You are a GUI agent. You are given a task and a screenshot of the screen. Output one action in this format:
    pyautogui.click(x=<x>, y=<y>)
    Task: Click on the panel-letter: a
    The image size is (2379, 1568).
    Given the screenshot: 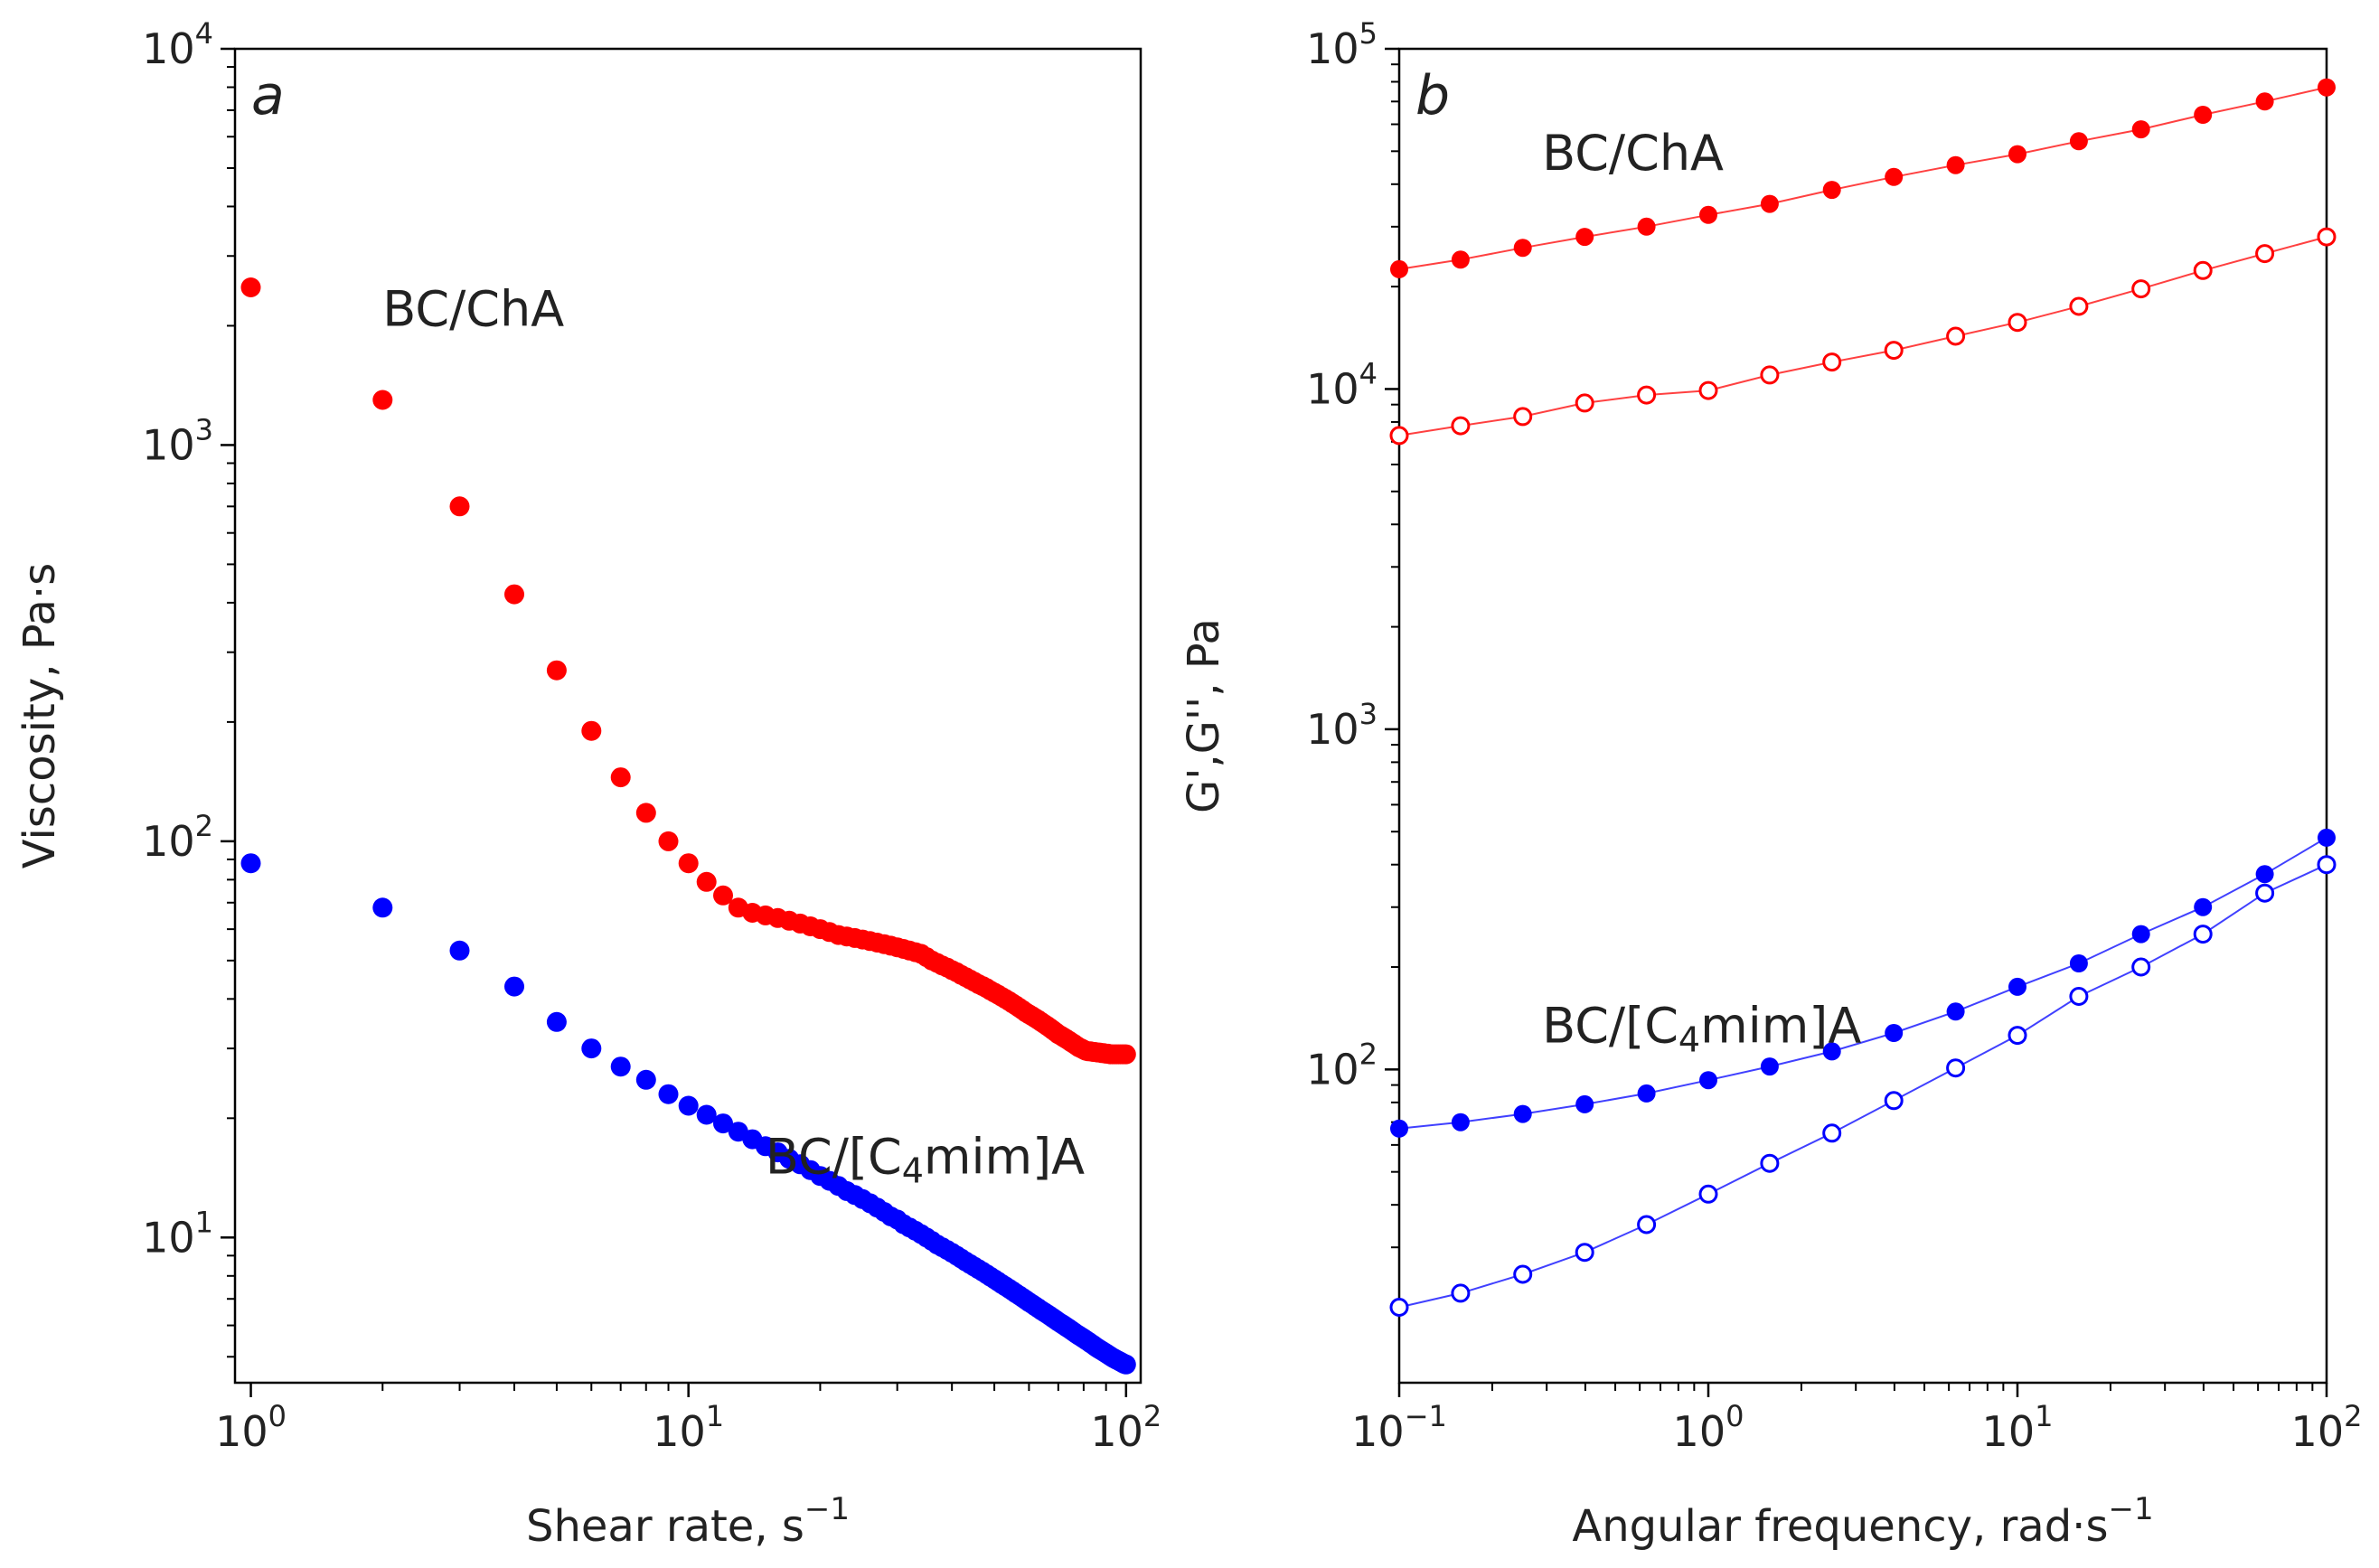 What is the action you would take?
    pyautogui.click(x=268, y=95)
    